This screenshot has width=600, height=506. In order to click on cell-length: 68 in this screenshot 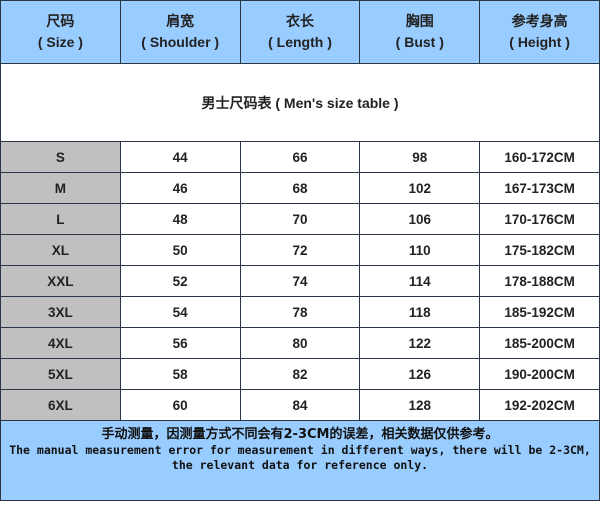, I will do `click(300, 188)`.